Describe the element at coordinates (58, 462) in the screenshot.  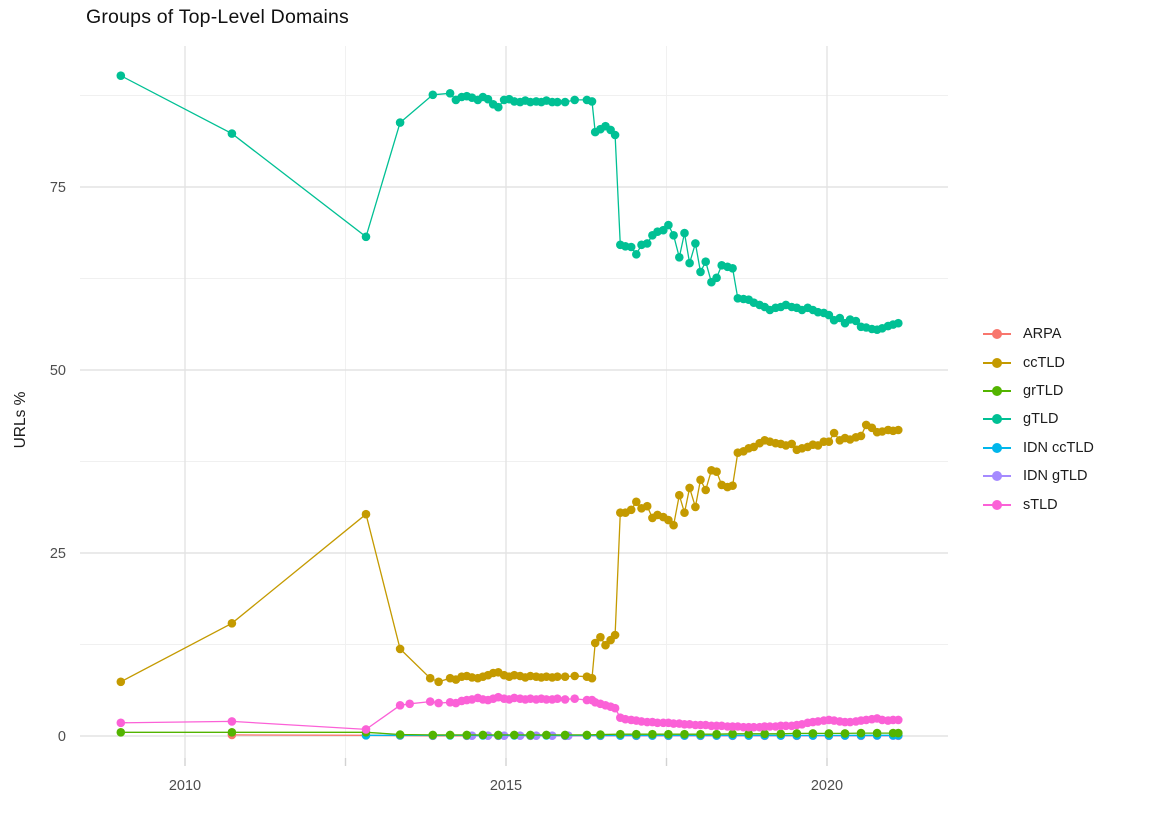
I see `y-axis-labels: 0 25 50 75` at that location.